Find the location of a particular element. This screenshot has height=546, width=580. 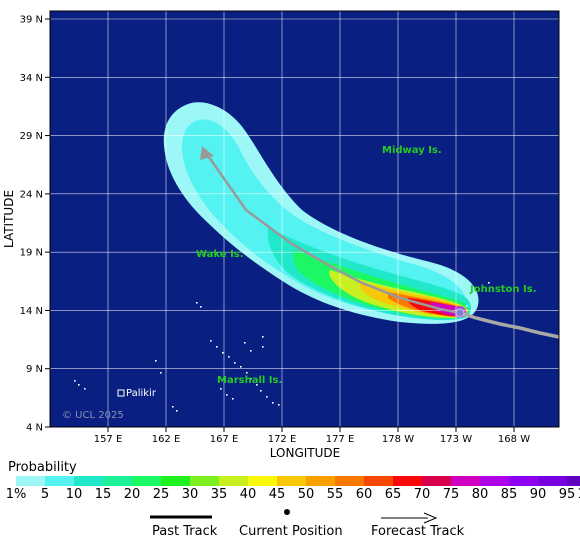

longitude-tick-label: 157 E is located at coordinates (108, 439).